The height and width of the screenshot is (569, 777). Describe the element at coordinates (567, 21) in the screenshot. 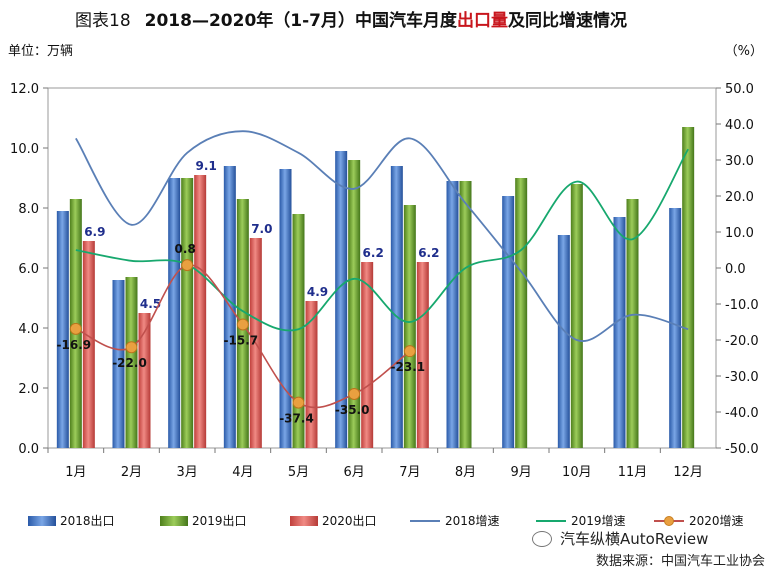

I see `title-suffix: 及同比增速情况` at that location.